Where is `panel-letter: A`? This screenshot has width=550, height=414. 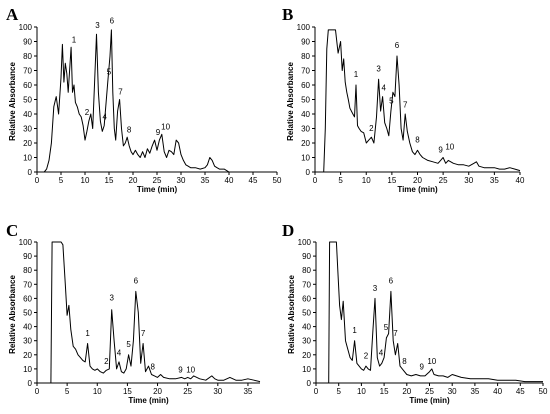 panel-letter: A is located at coordinates (12, 14).